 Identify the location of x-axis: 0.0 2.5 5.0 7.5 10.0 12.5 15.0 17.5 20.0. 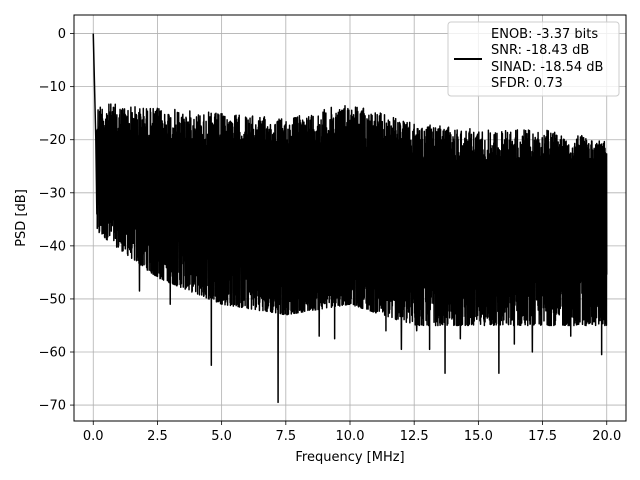
(352, 432).